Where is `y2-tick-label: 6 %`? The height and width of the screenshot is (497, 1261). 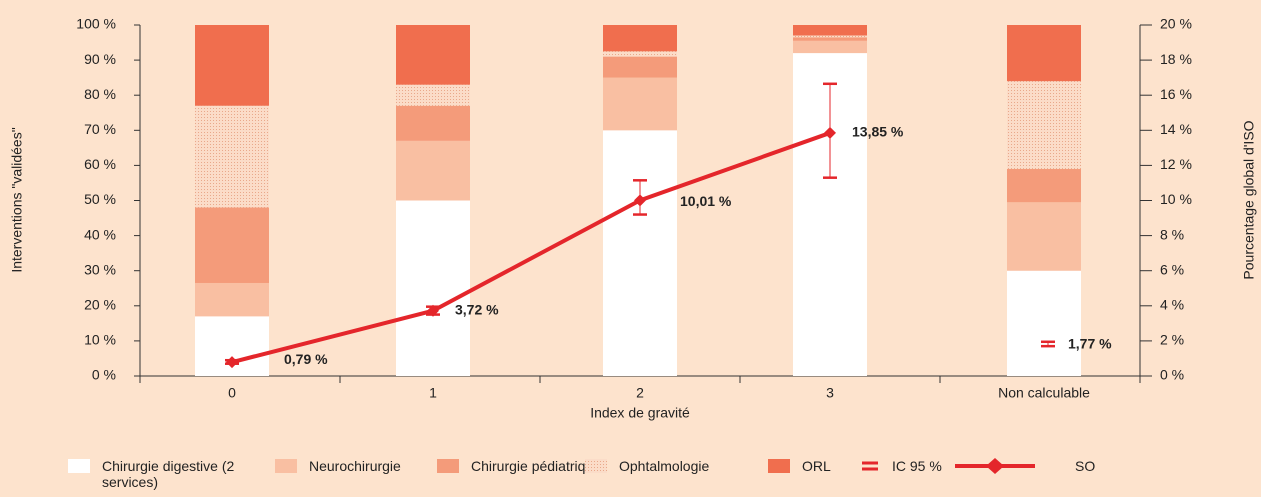 y2-tick-label: 6 % is located at coordinates (1172, 269).